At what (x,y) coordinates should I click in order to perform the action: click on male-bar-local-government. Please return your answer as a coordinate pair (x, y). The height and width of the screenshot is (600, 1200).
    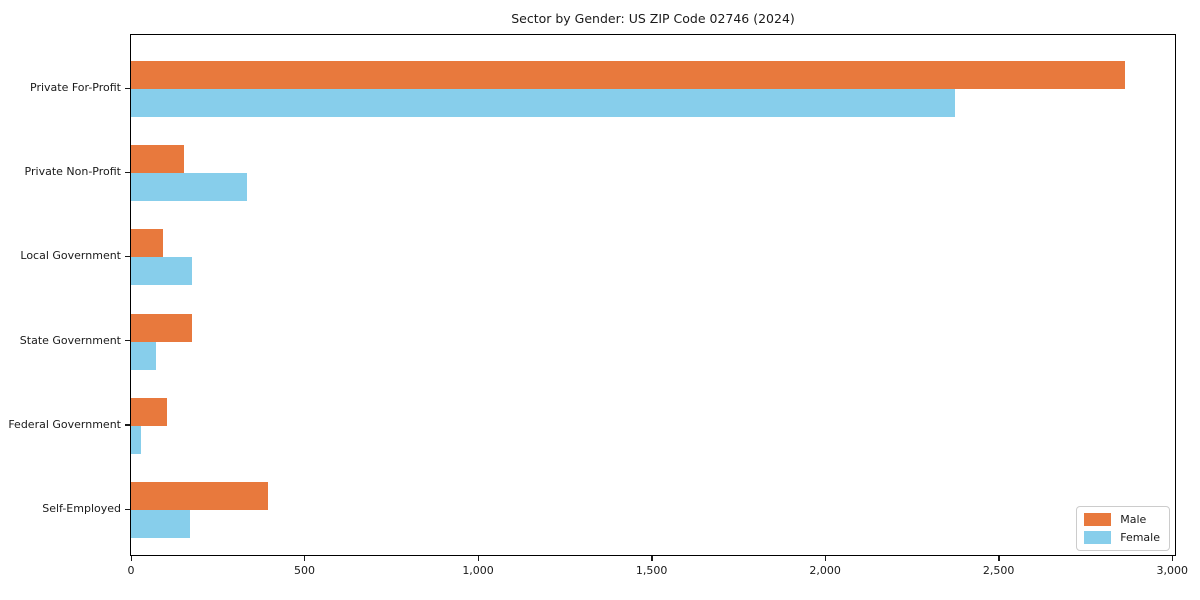
    Looking at the image, I should click on (147, 243).